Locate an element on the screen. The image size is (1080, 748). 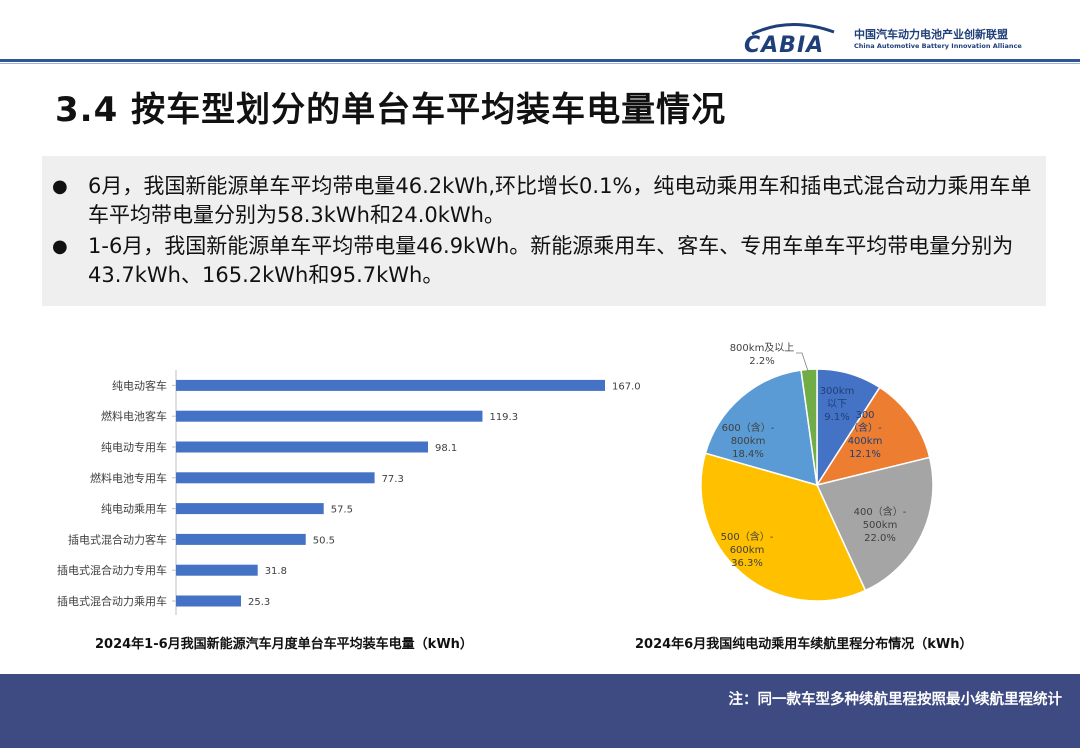
bar-category-label: 插电式混合动力客车 is located at coordinates (117, 539).